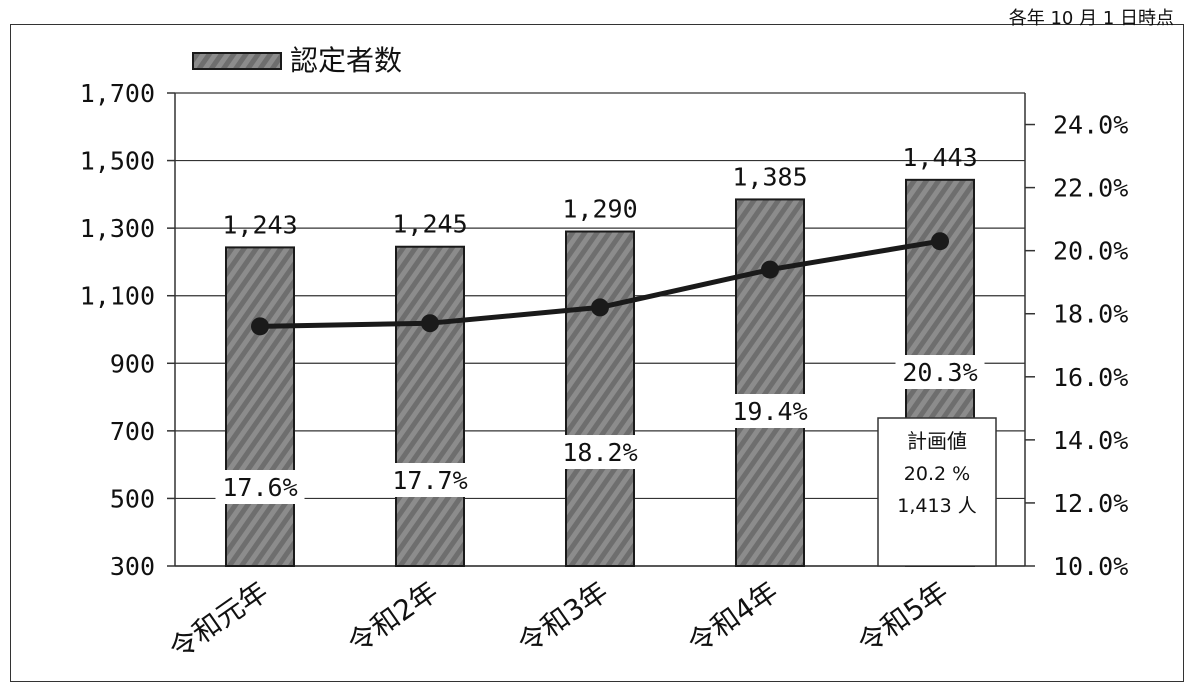  What do you see at coordinates (937, 474) in the screenshot?
I see `plan-box-rate: 20.2 %` at bounding box center [937, 474].